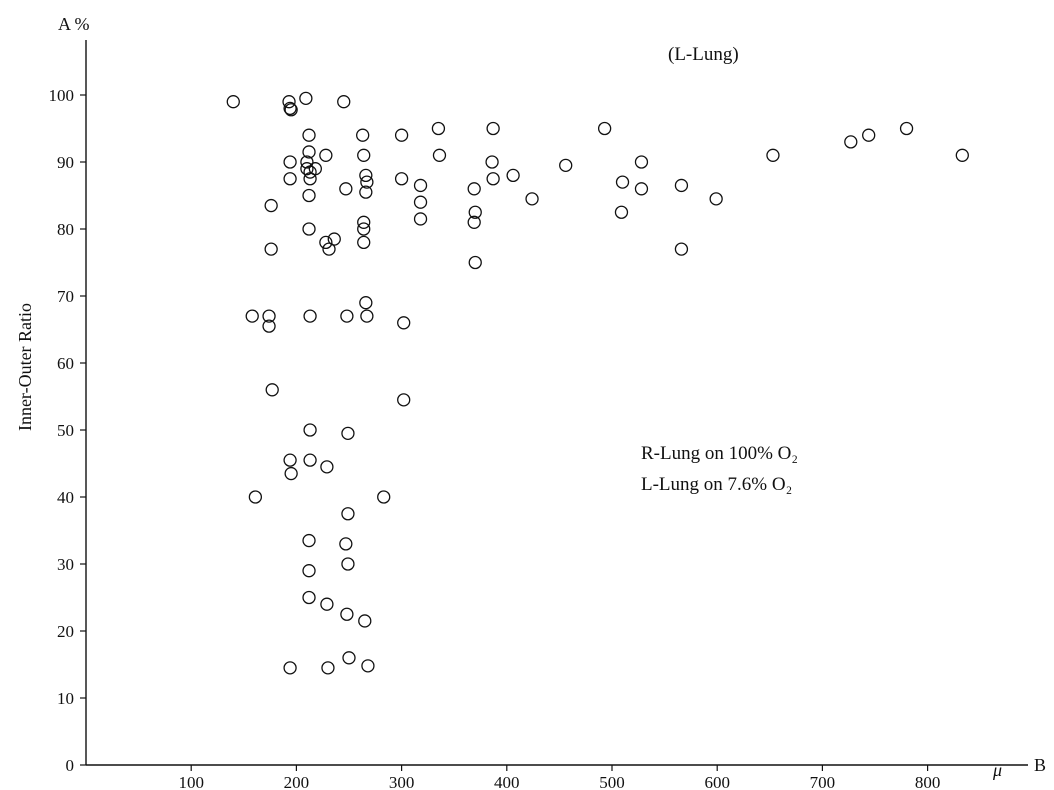 The height and width of the screenshot is (790, 1054). I want to click on annotation-line-2: L-Lung on 7.6% O₂, so click(716, 484).